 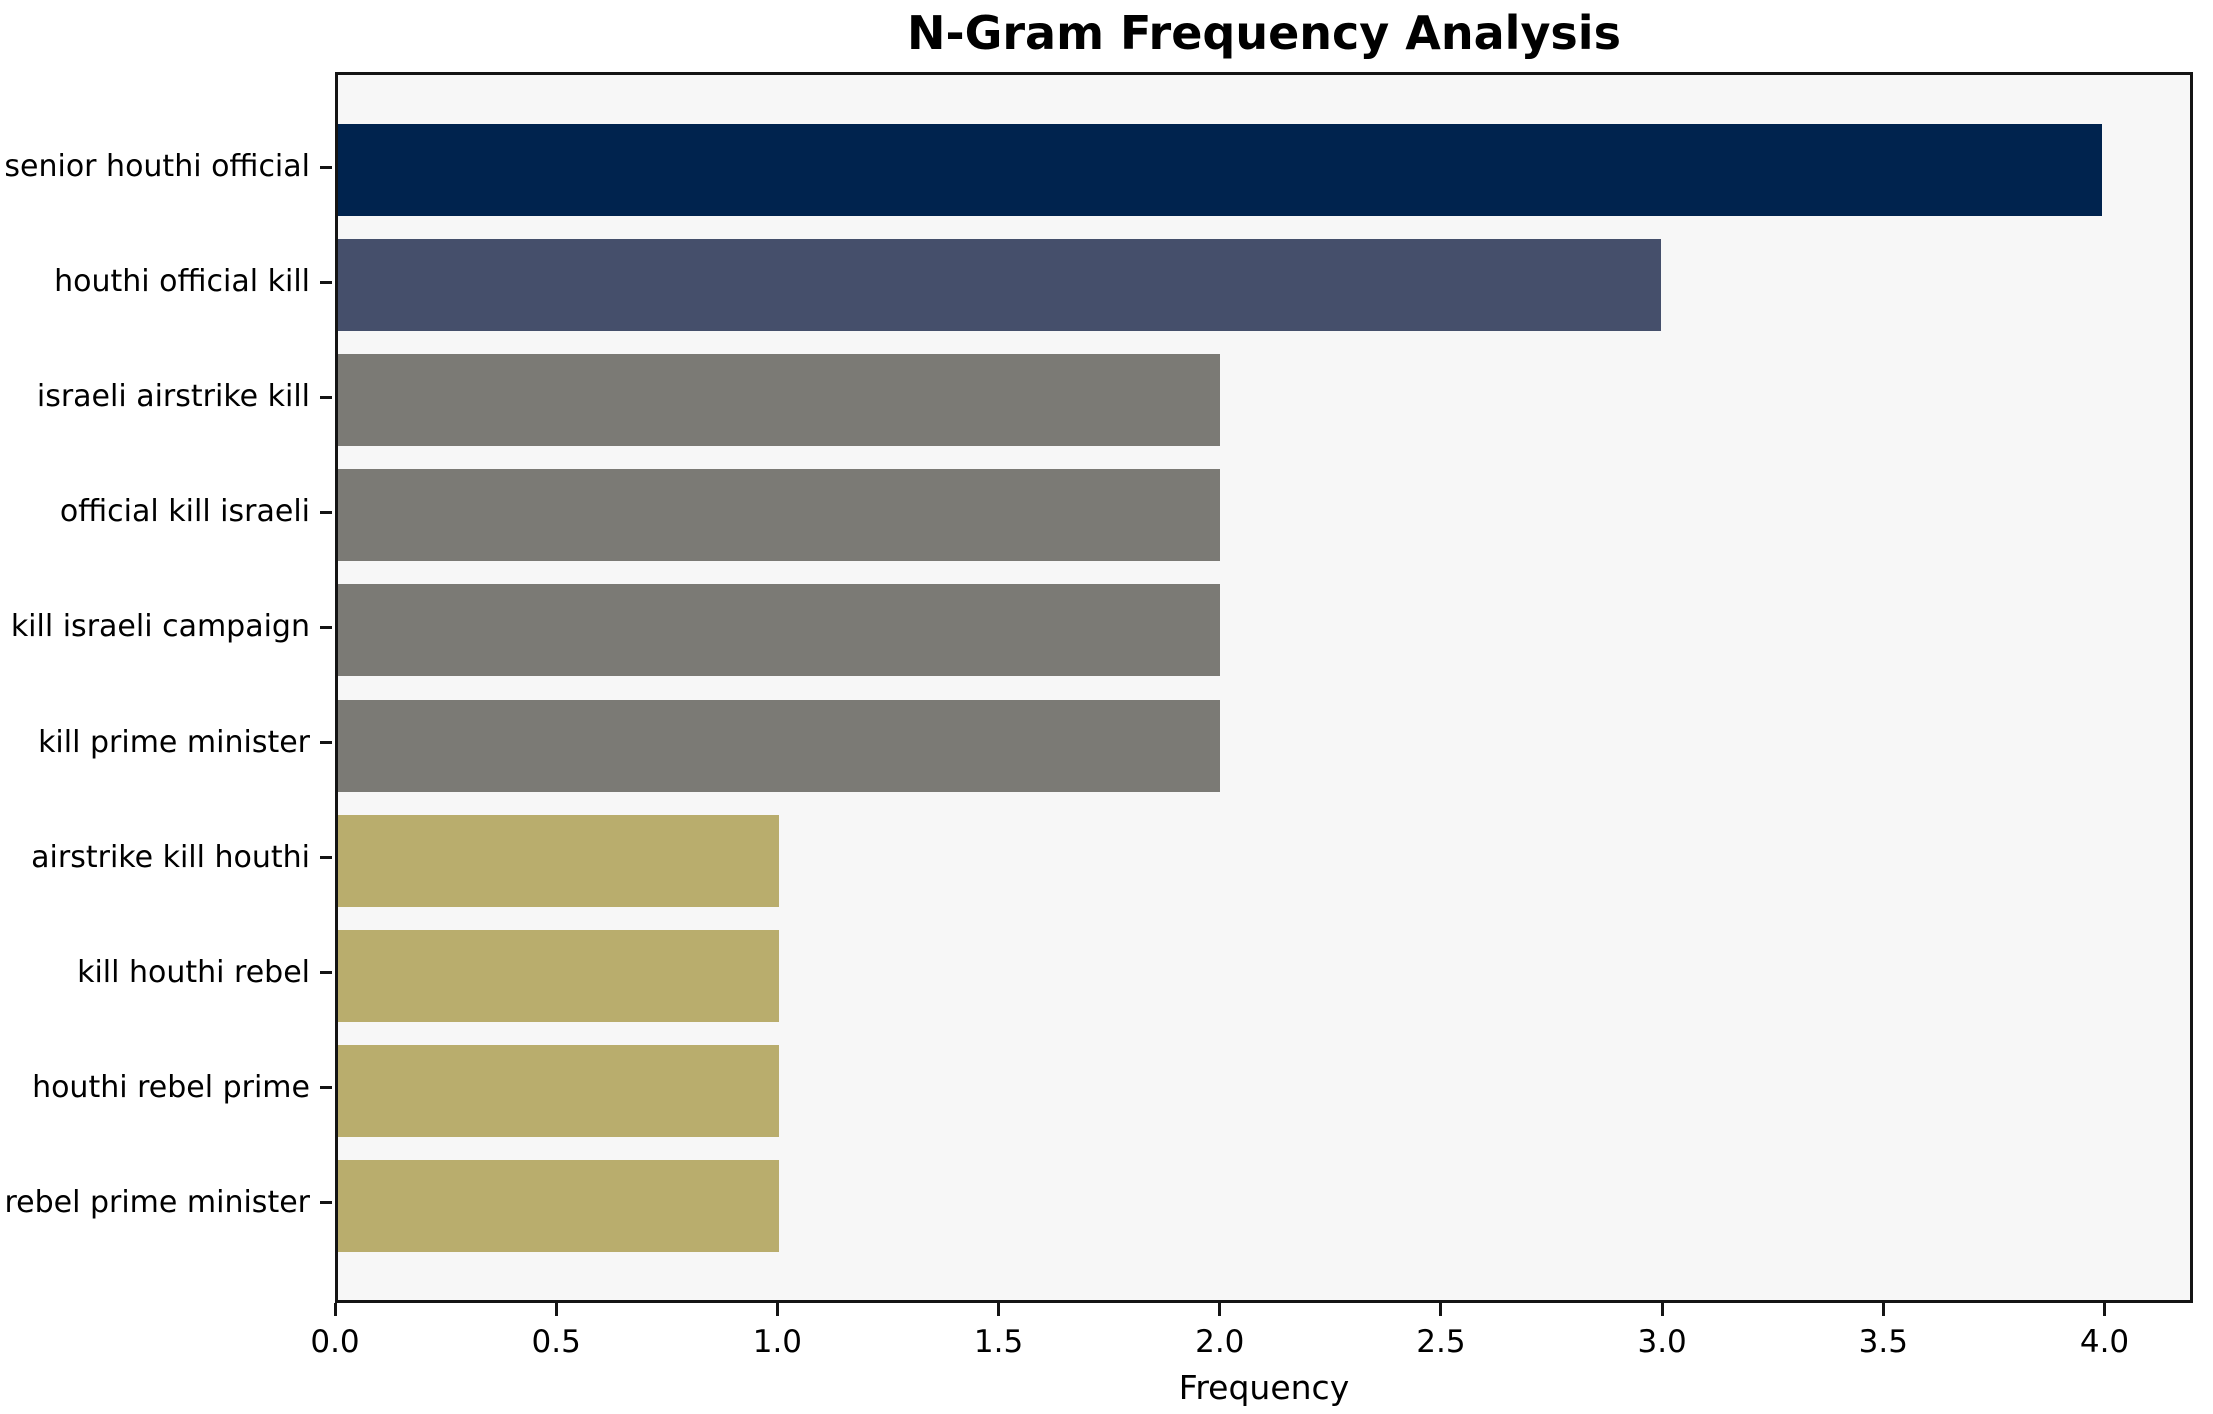 I want to click on bar-israeli-airstrike-kill, so click(x=779, y=400).